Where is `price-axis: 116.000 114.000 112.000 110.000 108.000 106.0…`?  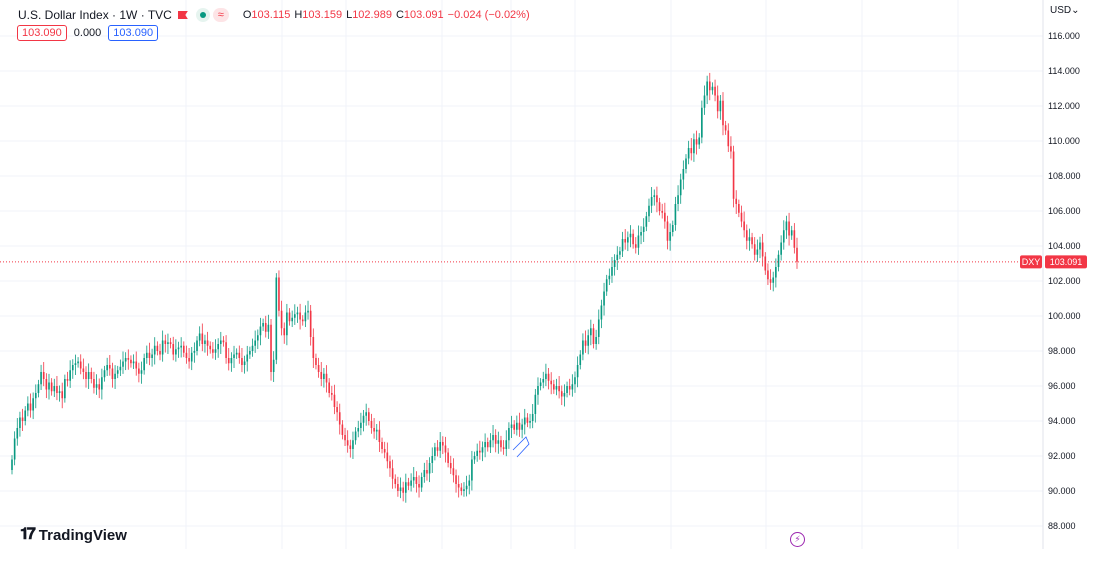 price-axis: 116.000 114.000 112.000 110.000 108.000 106.0… is located at coordinates (1064, 281).